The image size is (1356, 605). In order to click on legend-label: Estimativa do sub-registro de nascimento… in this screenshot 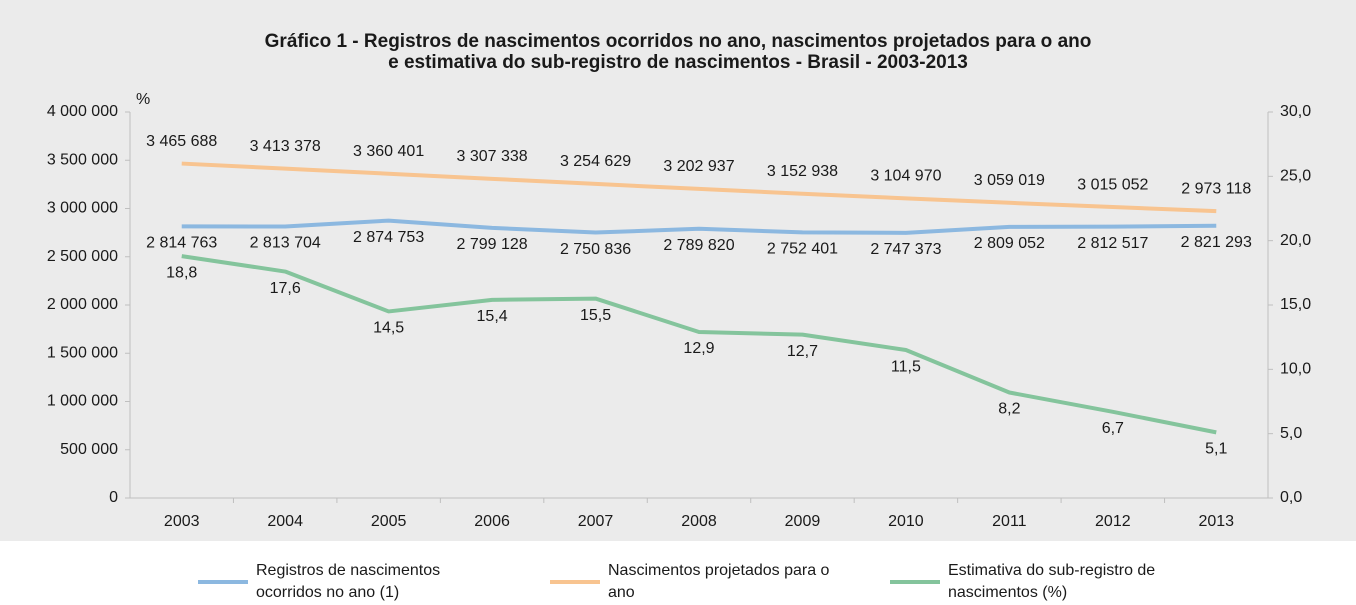, I will do `click(1052, 581)`.